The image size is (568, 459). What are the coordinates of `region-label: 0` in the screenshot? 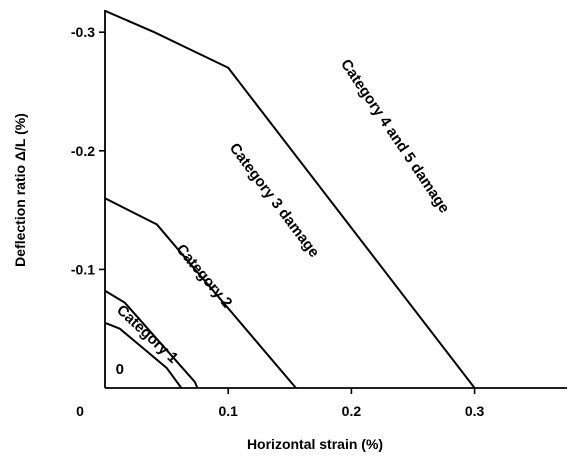 It's located at (120, 369).